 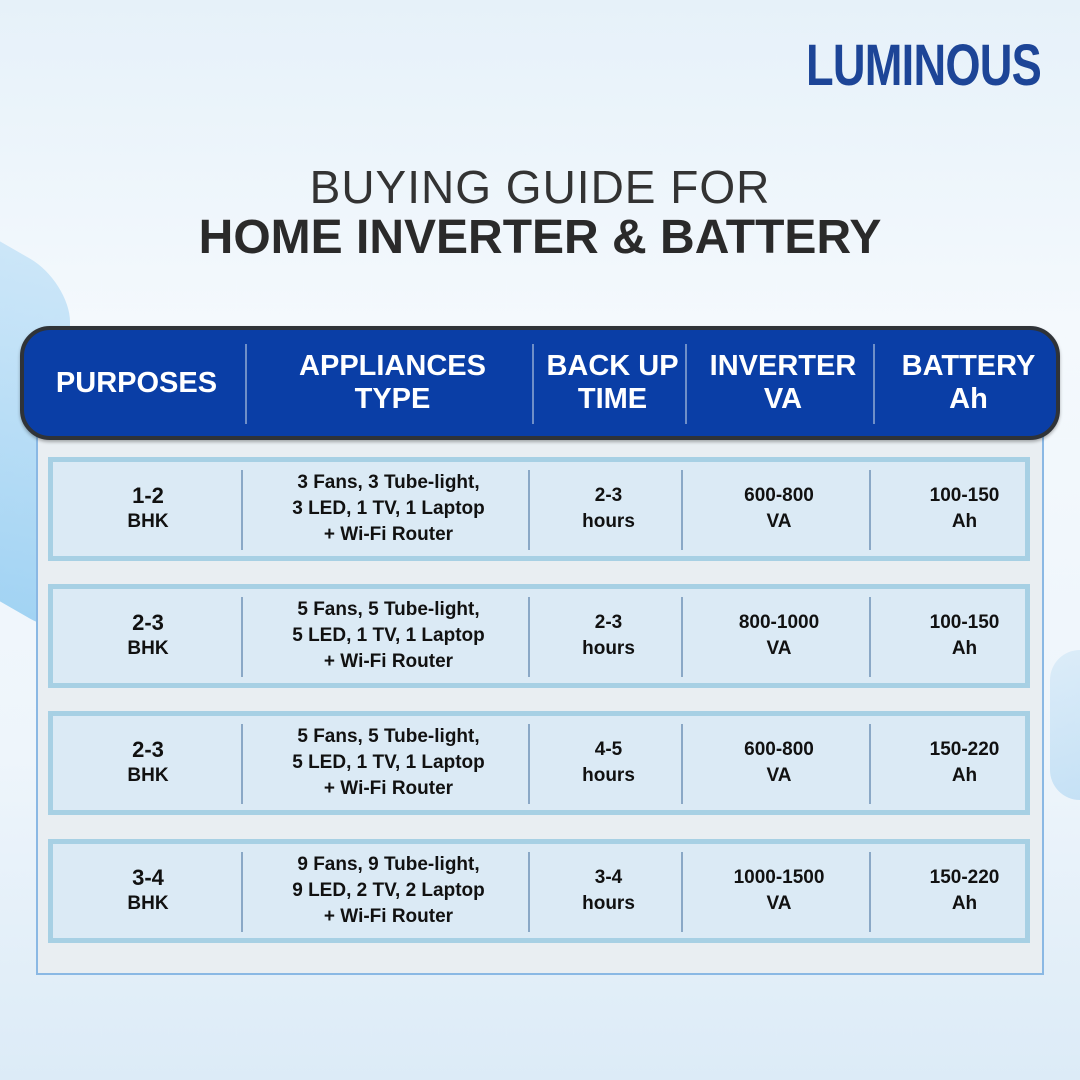 I want to click on cell-text: 3 LED, 1 TV, 1 Laptop, so click(x=388, y=508).